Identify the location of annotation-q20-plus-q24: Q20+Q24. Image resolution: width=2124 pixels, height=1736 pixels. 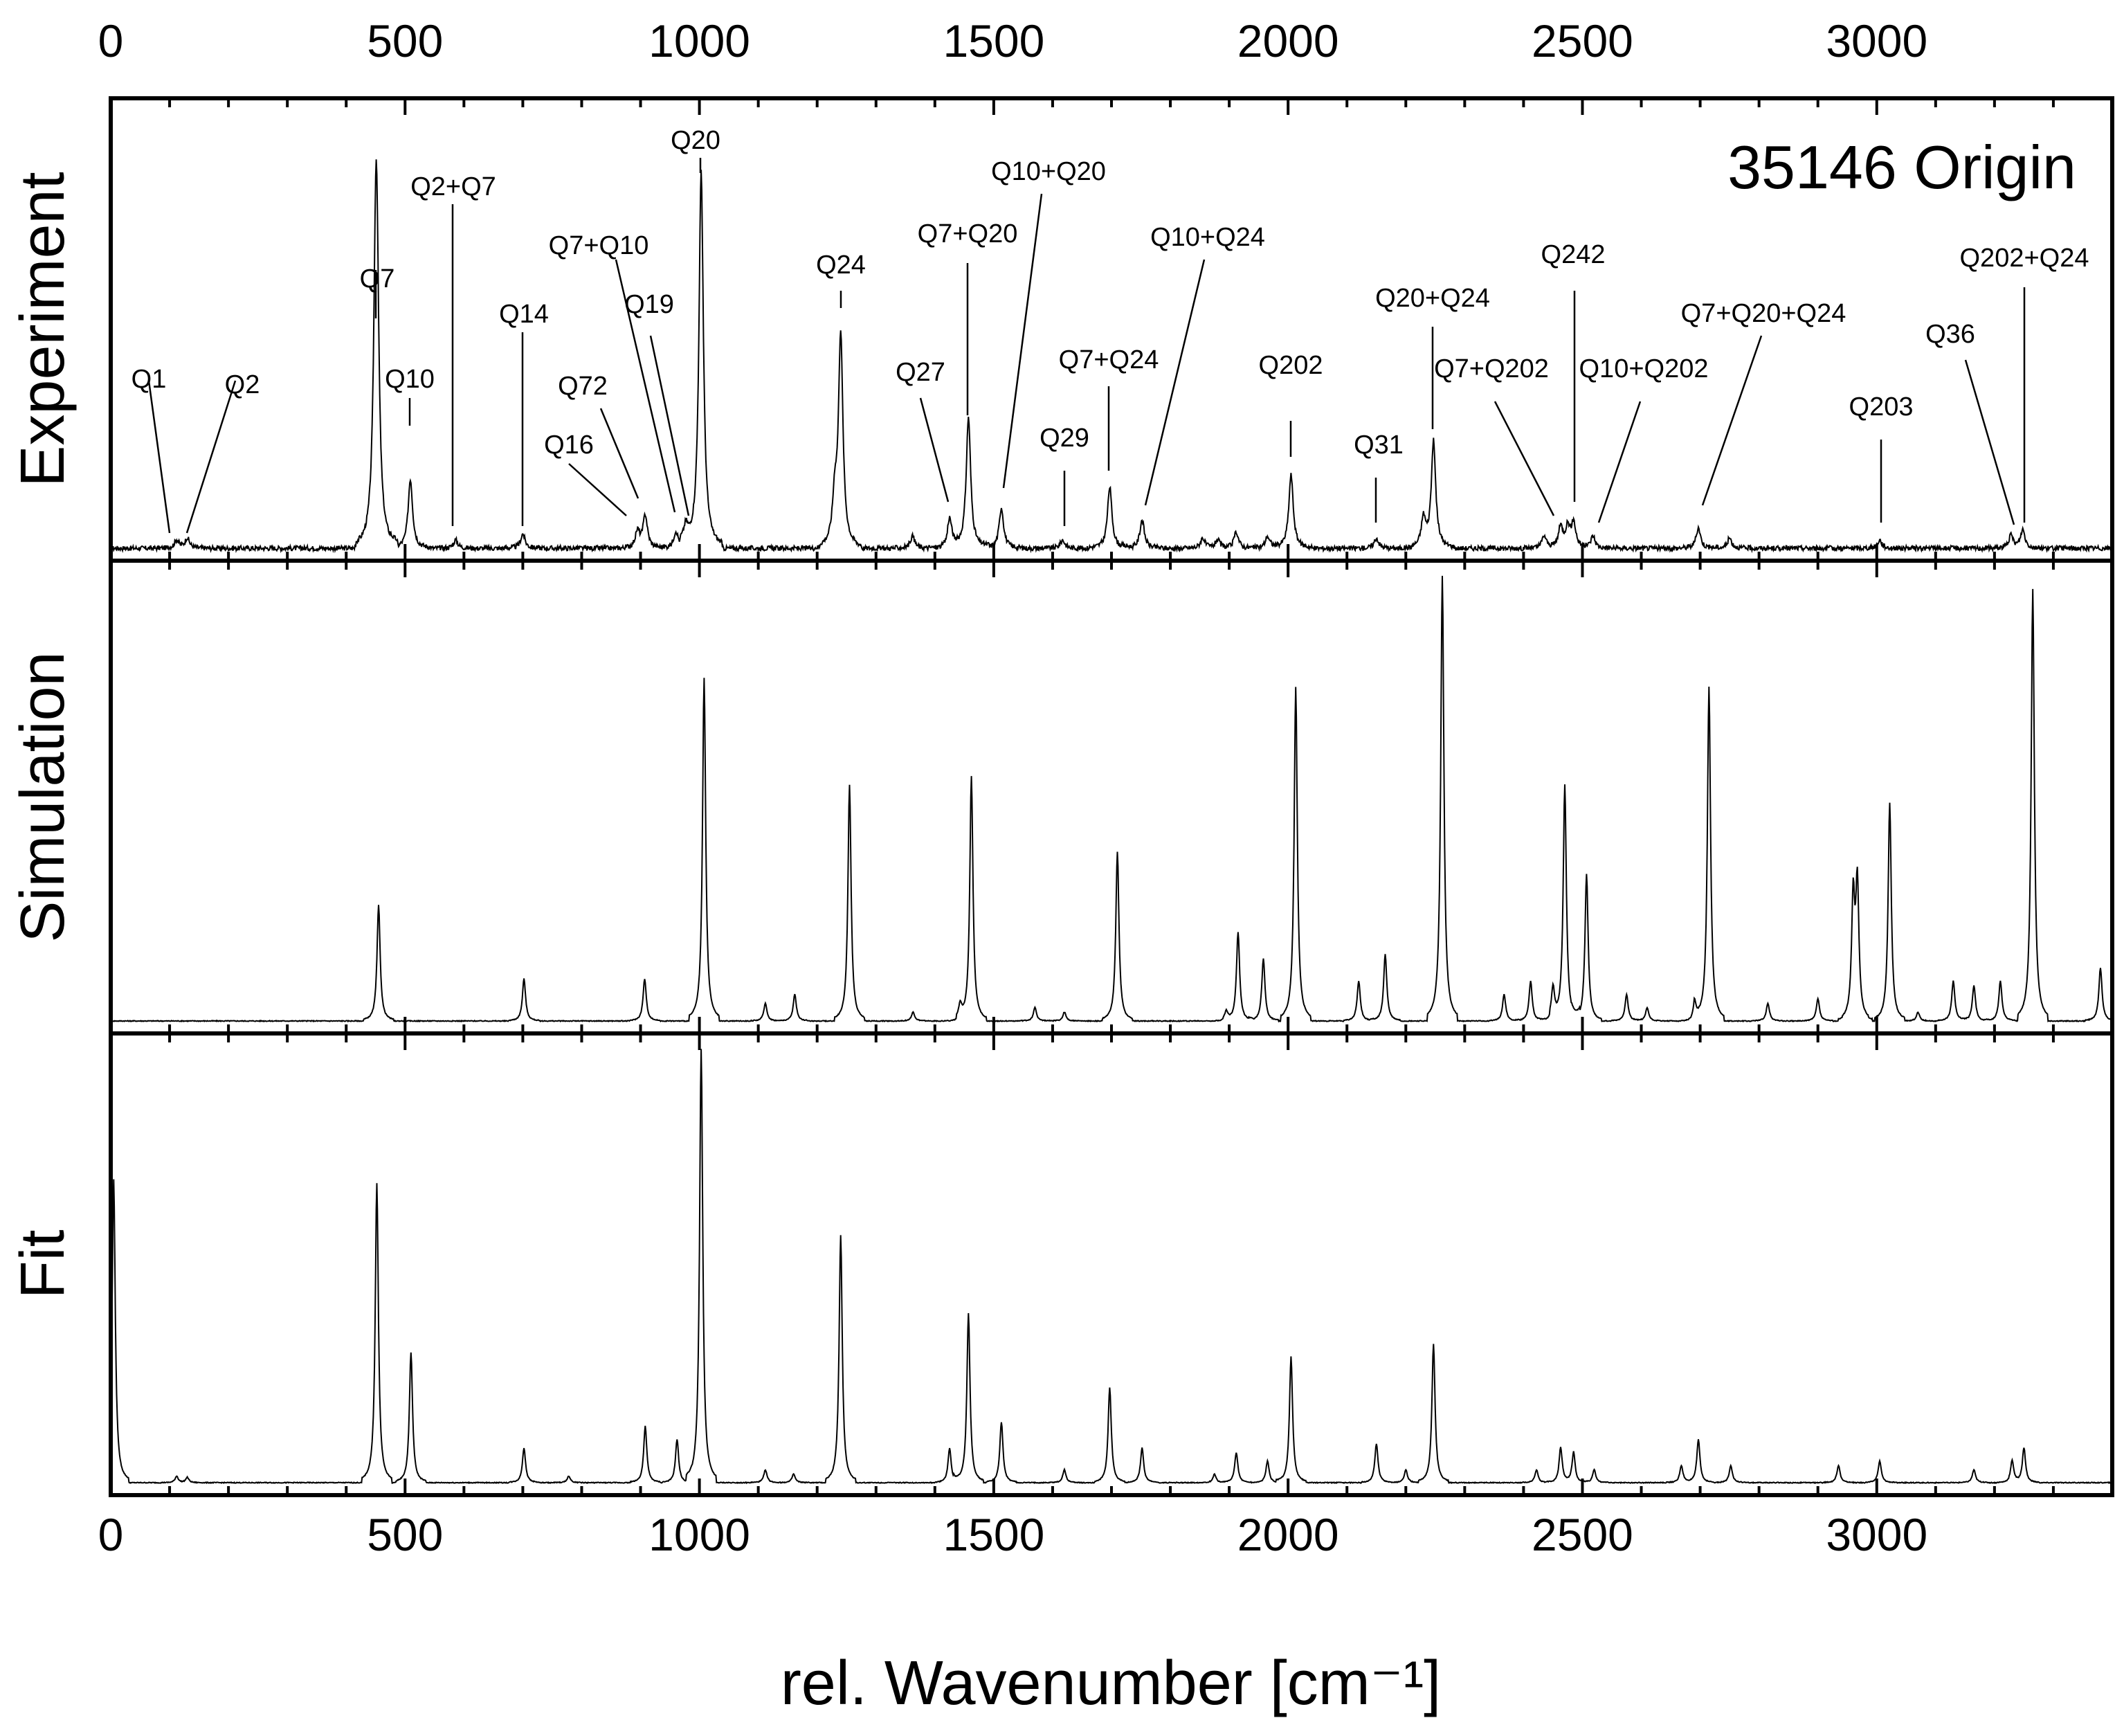
(1433, 298).